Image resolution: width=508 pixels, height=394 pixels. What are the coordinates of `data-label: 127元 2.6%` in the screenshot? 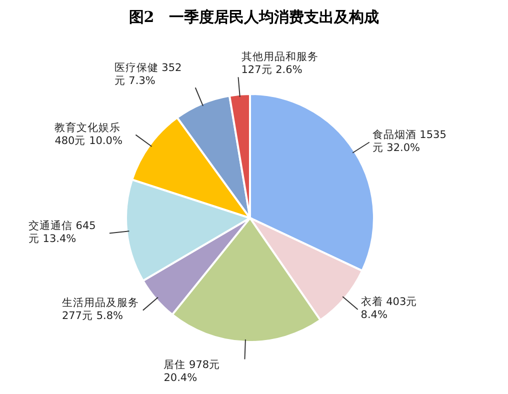 It's located at (271, 70).